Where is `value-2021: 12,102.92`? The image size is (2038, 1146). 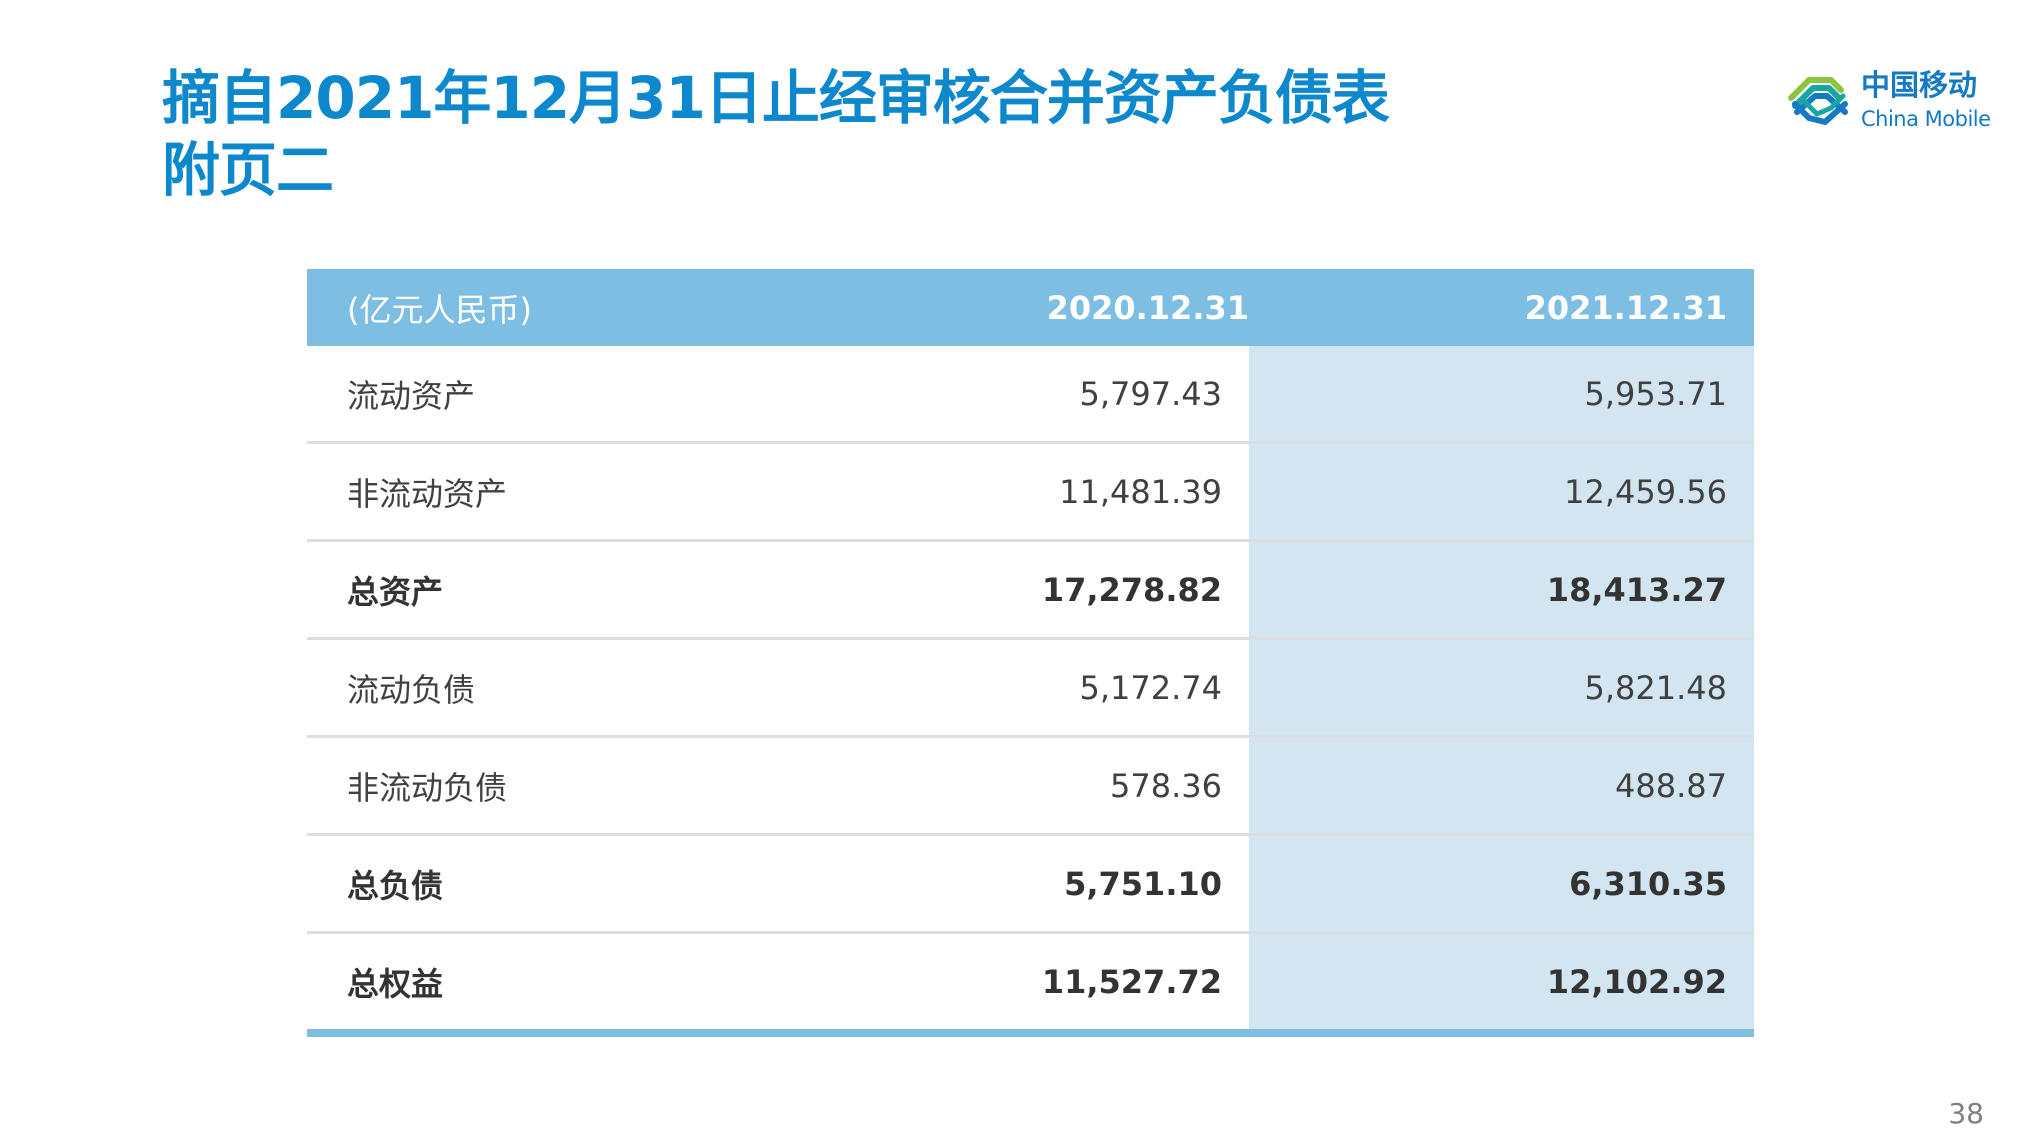 value-2021: 12,102.92 is located at coordinates (1636, 981).